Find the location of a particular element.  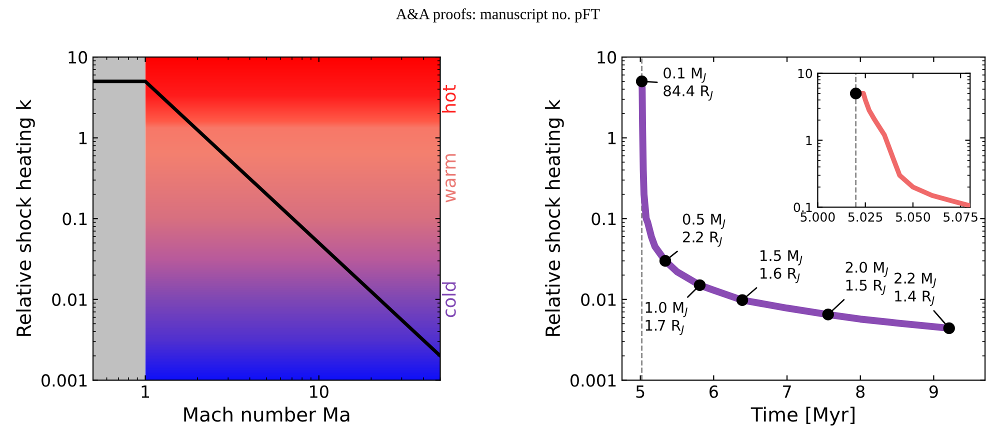

data-label: 1.0 M$_{J}$ 1.7 R$_{J}$ is located at coordinates (667, 319).